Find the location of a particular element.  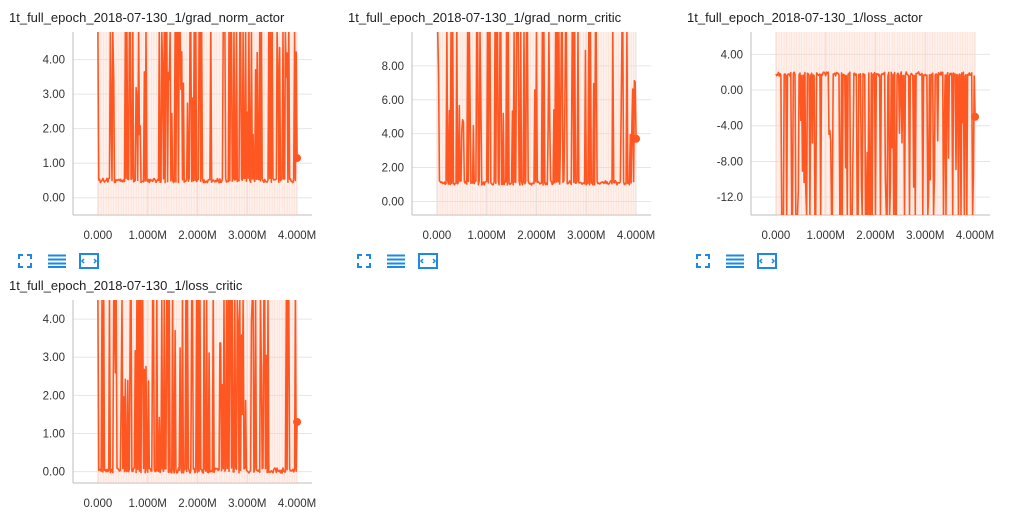

y-tick-label: 6.00 is located at coordinates (393, 101).